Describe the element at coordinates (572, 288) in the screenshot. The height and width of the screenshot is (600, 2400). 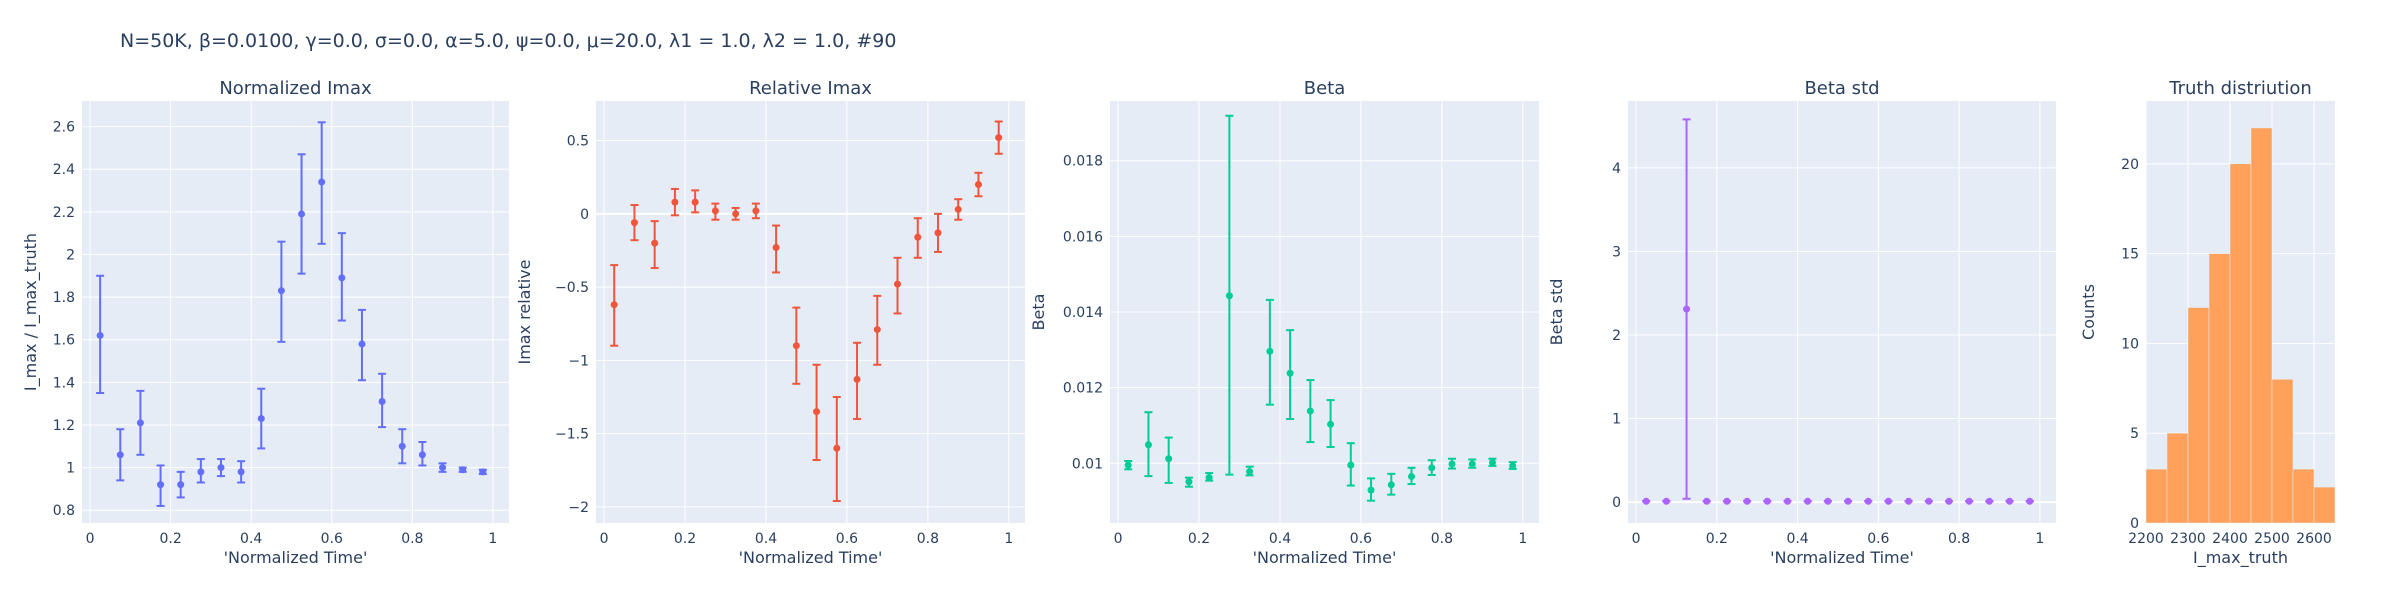
I see `y-tick-label: −0.5` at that location.